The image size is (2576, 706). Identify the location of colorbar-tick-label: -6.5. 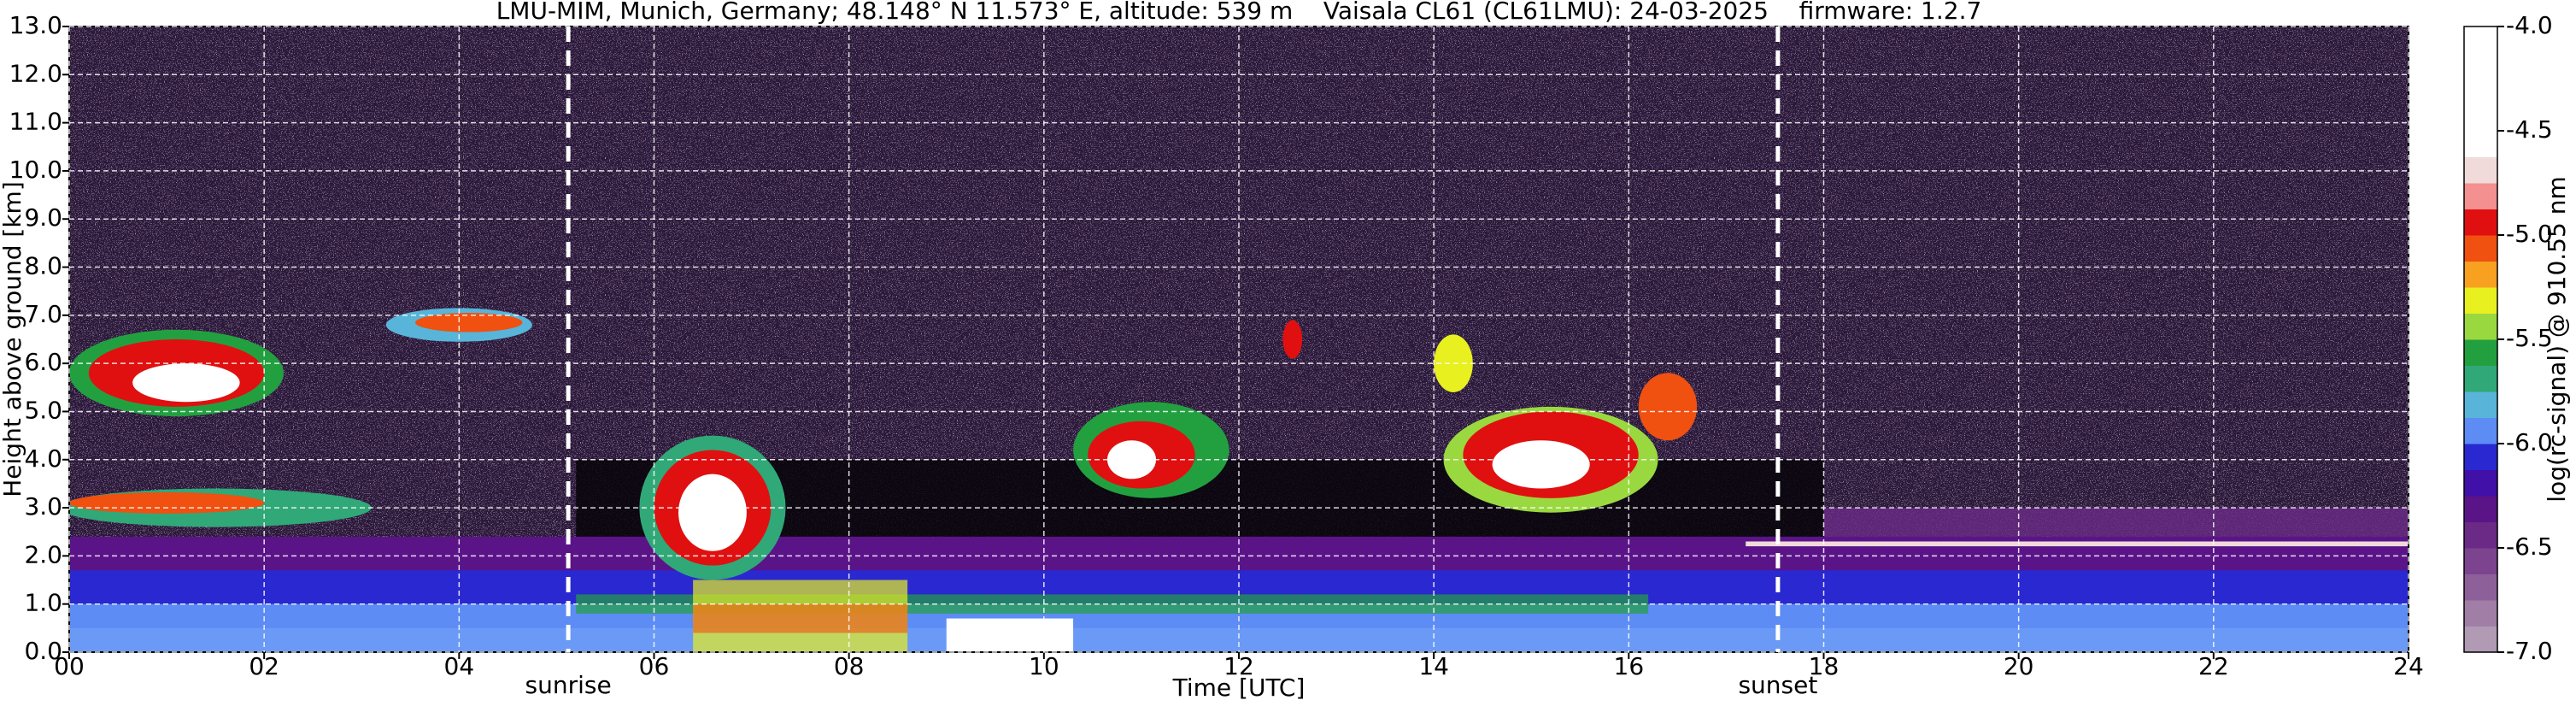
(2529, 546).